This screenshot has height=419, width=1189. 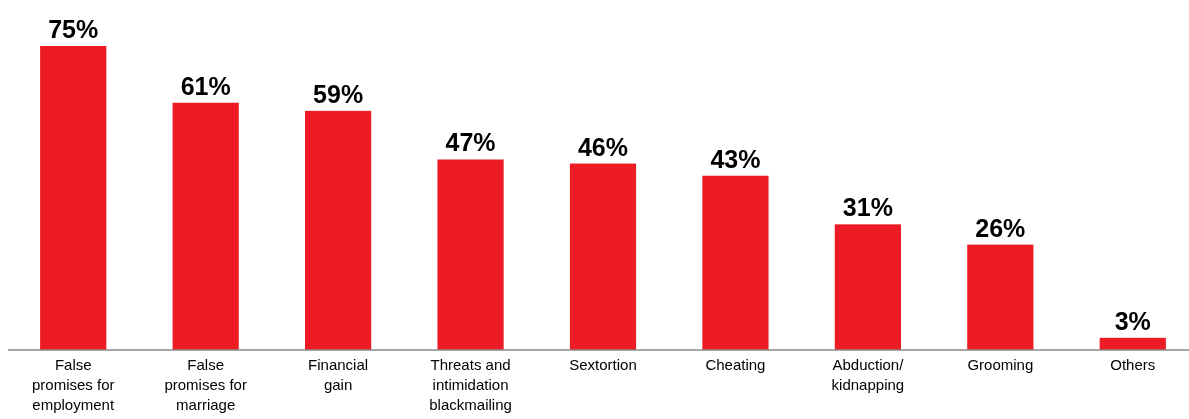 I want to click on x-tick-label: Financial gain, so click(x=338, y=374).